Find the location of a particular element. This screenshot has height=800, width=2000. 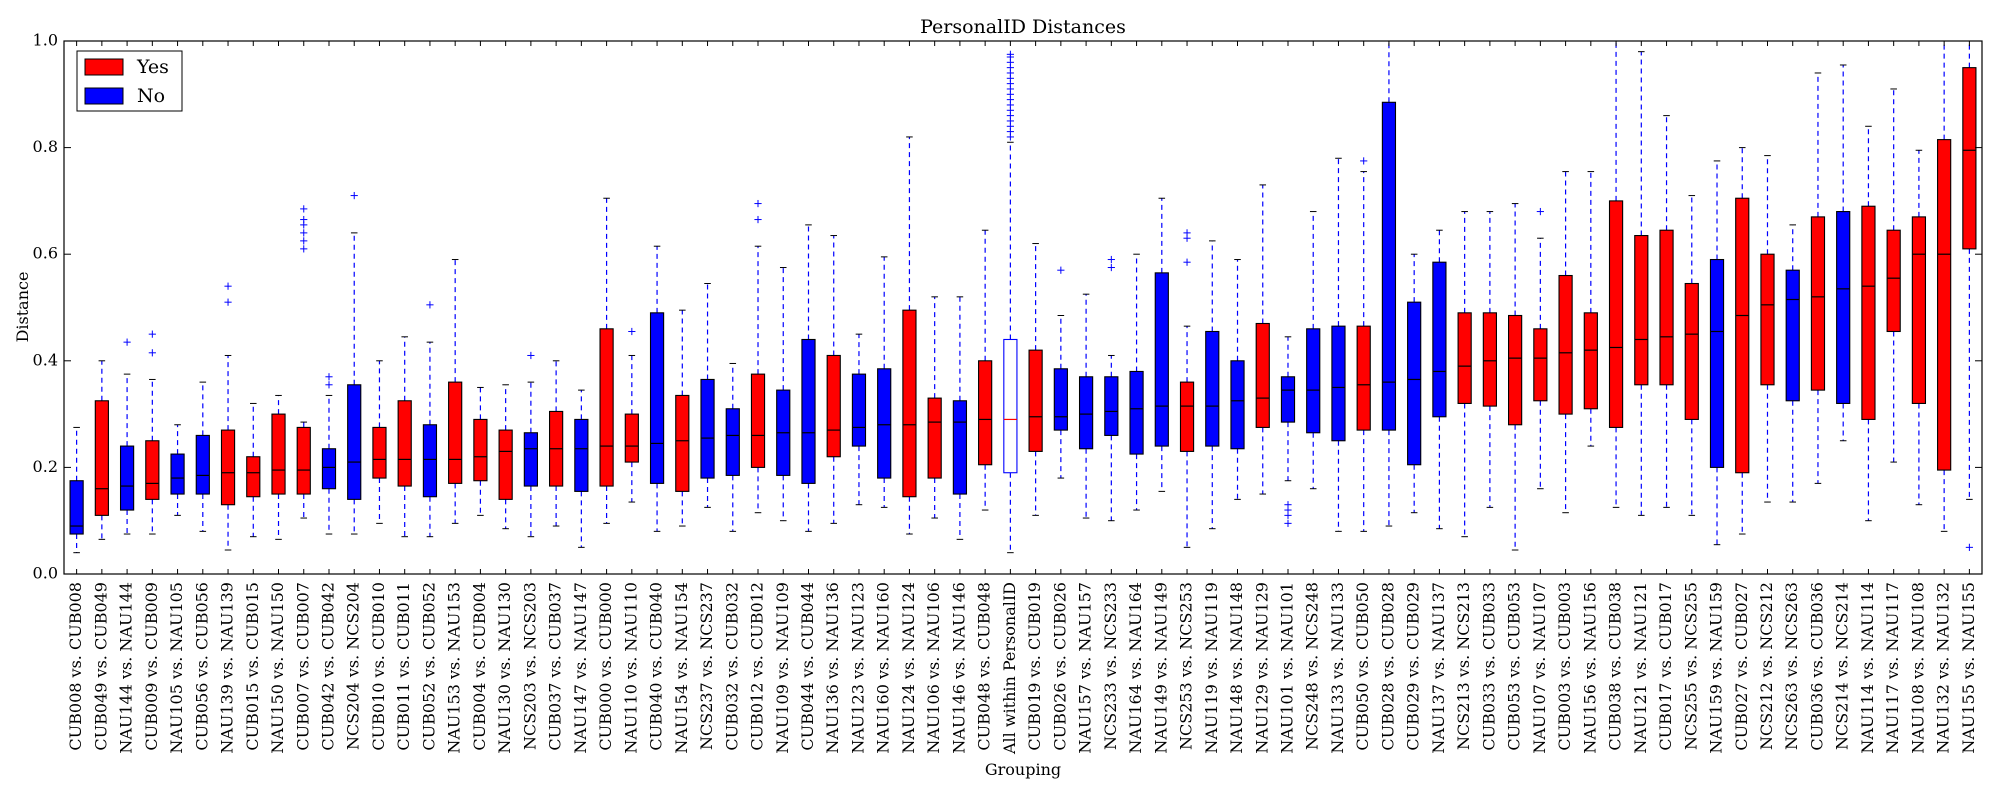

x-tick-label: NAU117 vs. NAU117 is located at coordinates (1892, 668).